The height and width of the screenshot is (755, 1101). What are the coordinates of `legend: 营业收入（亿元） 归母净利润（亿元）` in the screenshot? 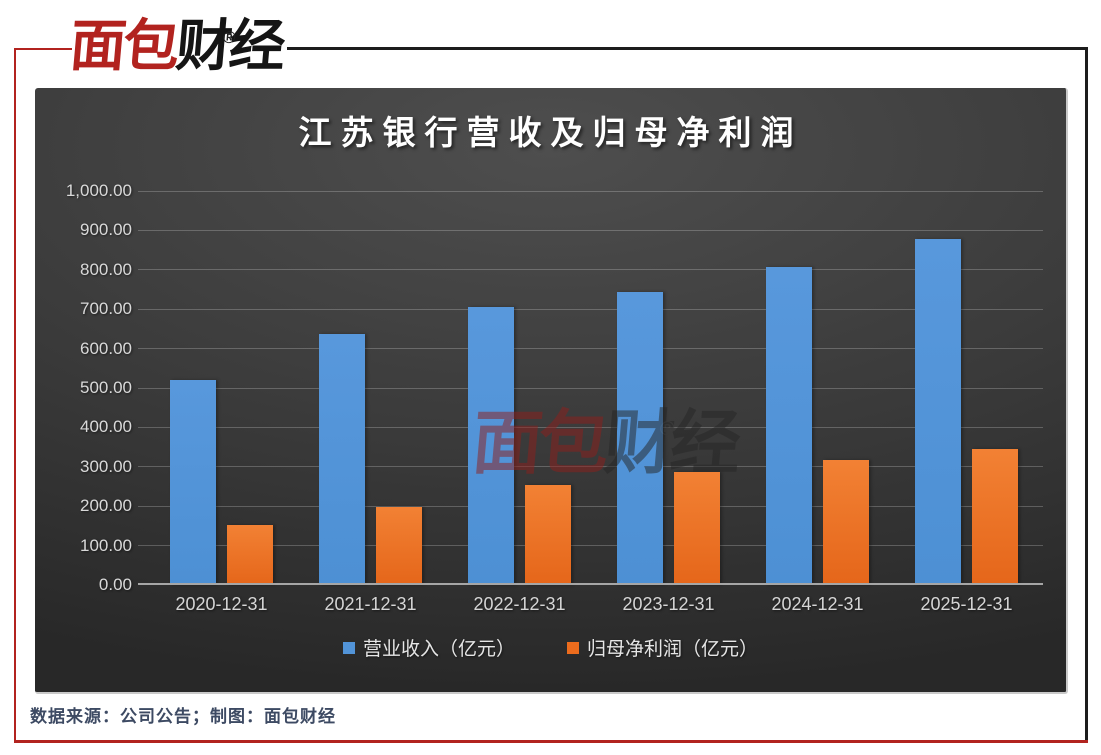 It's located at (550, 647).